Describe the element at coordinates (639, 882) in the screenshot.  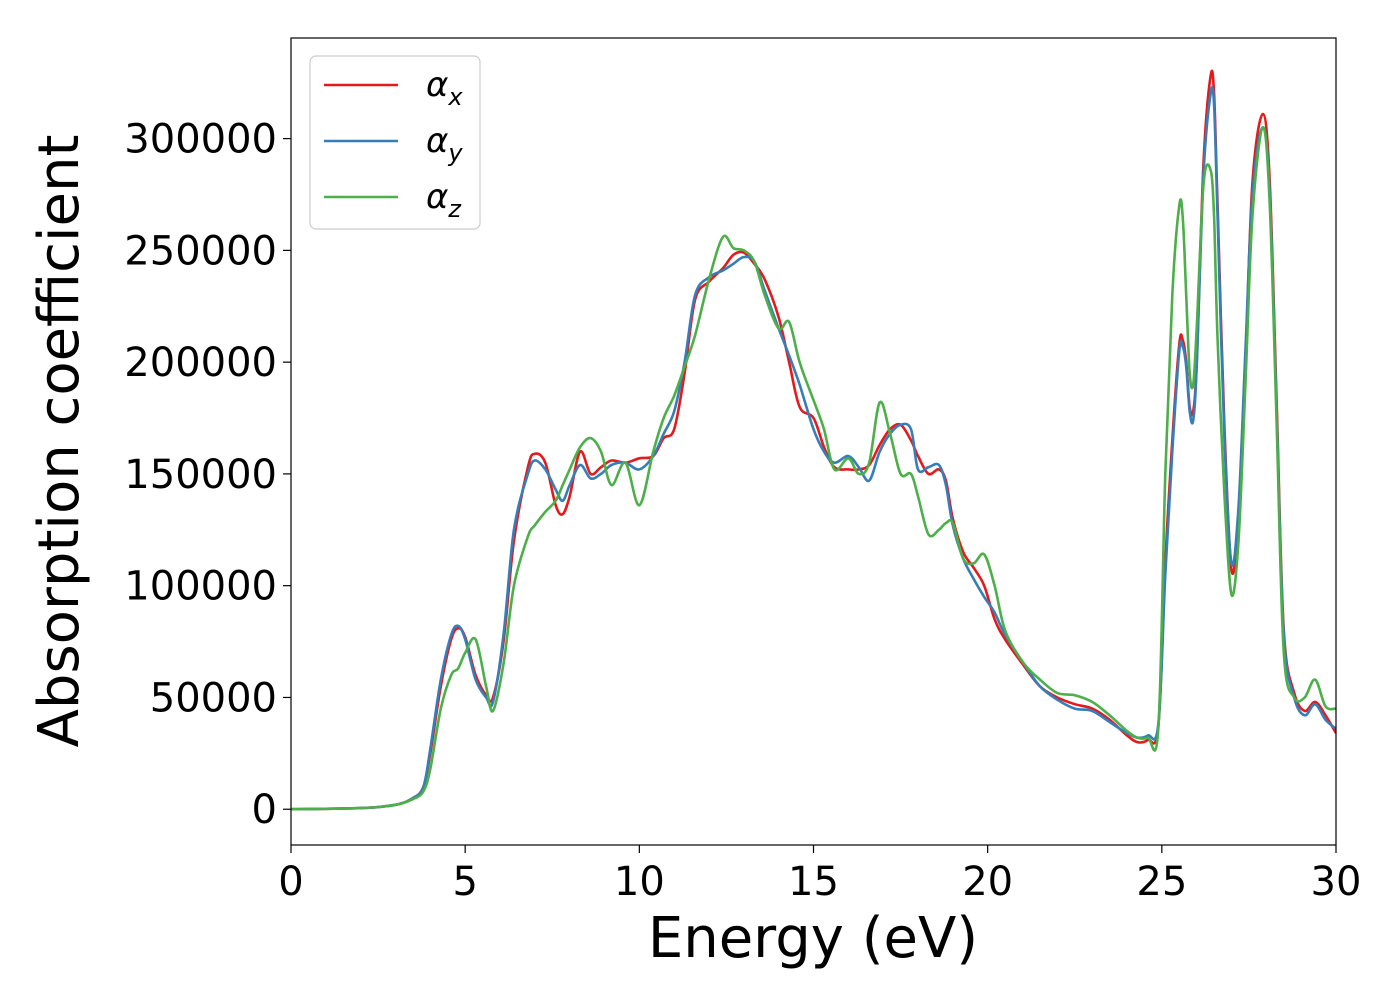
I see `x-tick-label: 10` at that location.